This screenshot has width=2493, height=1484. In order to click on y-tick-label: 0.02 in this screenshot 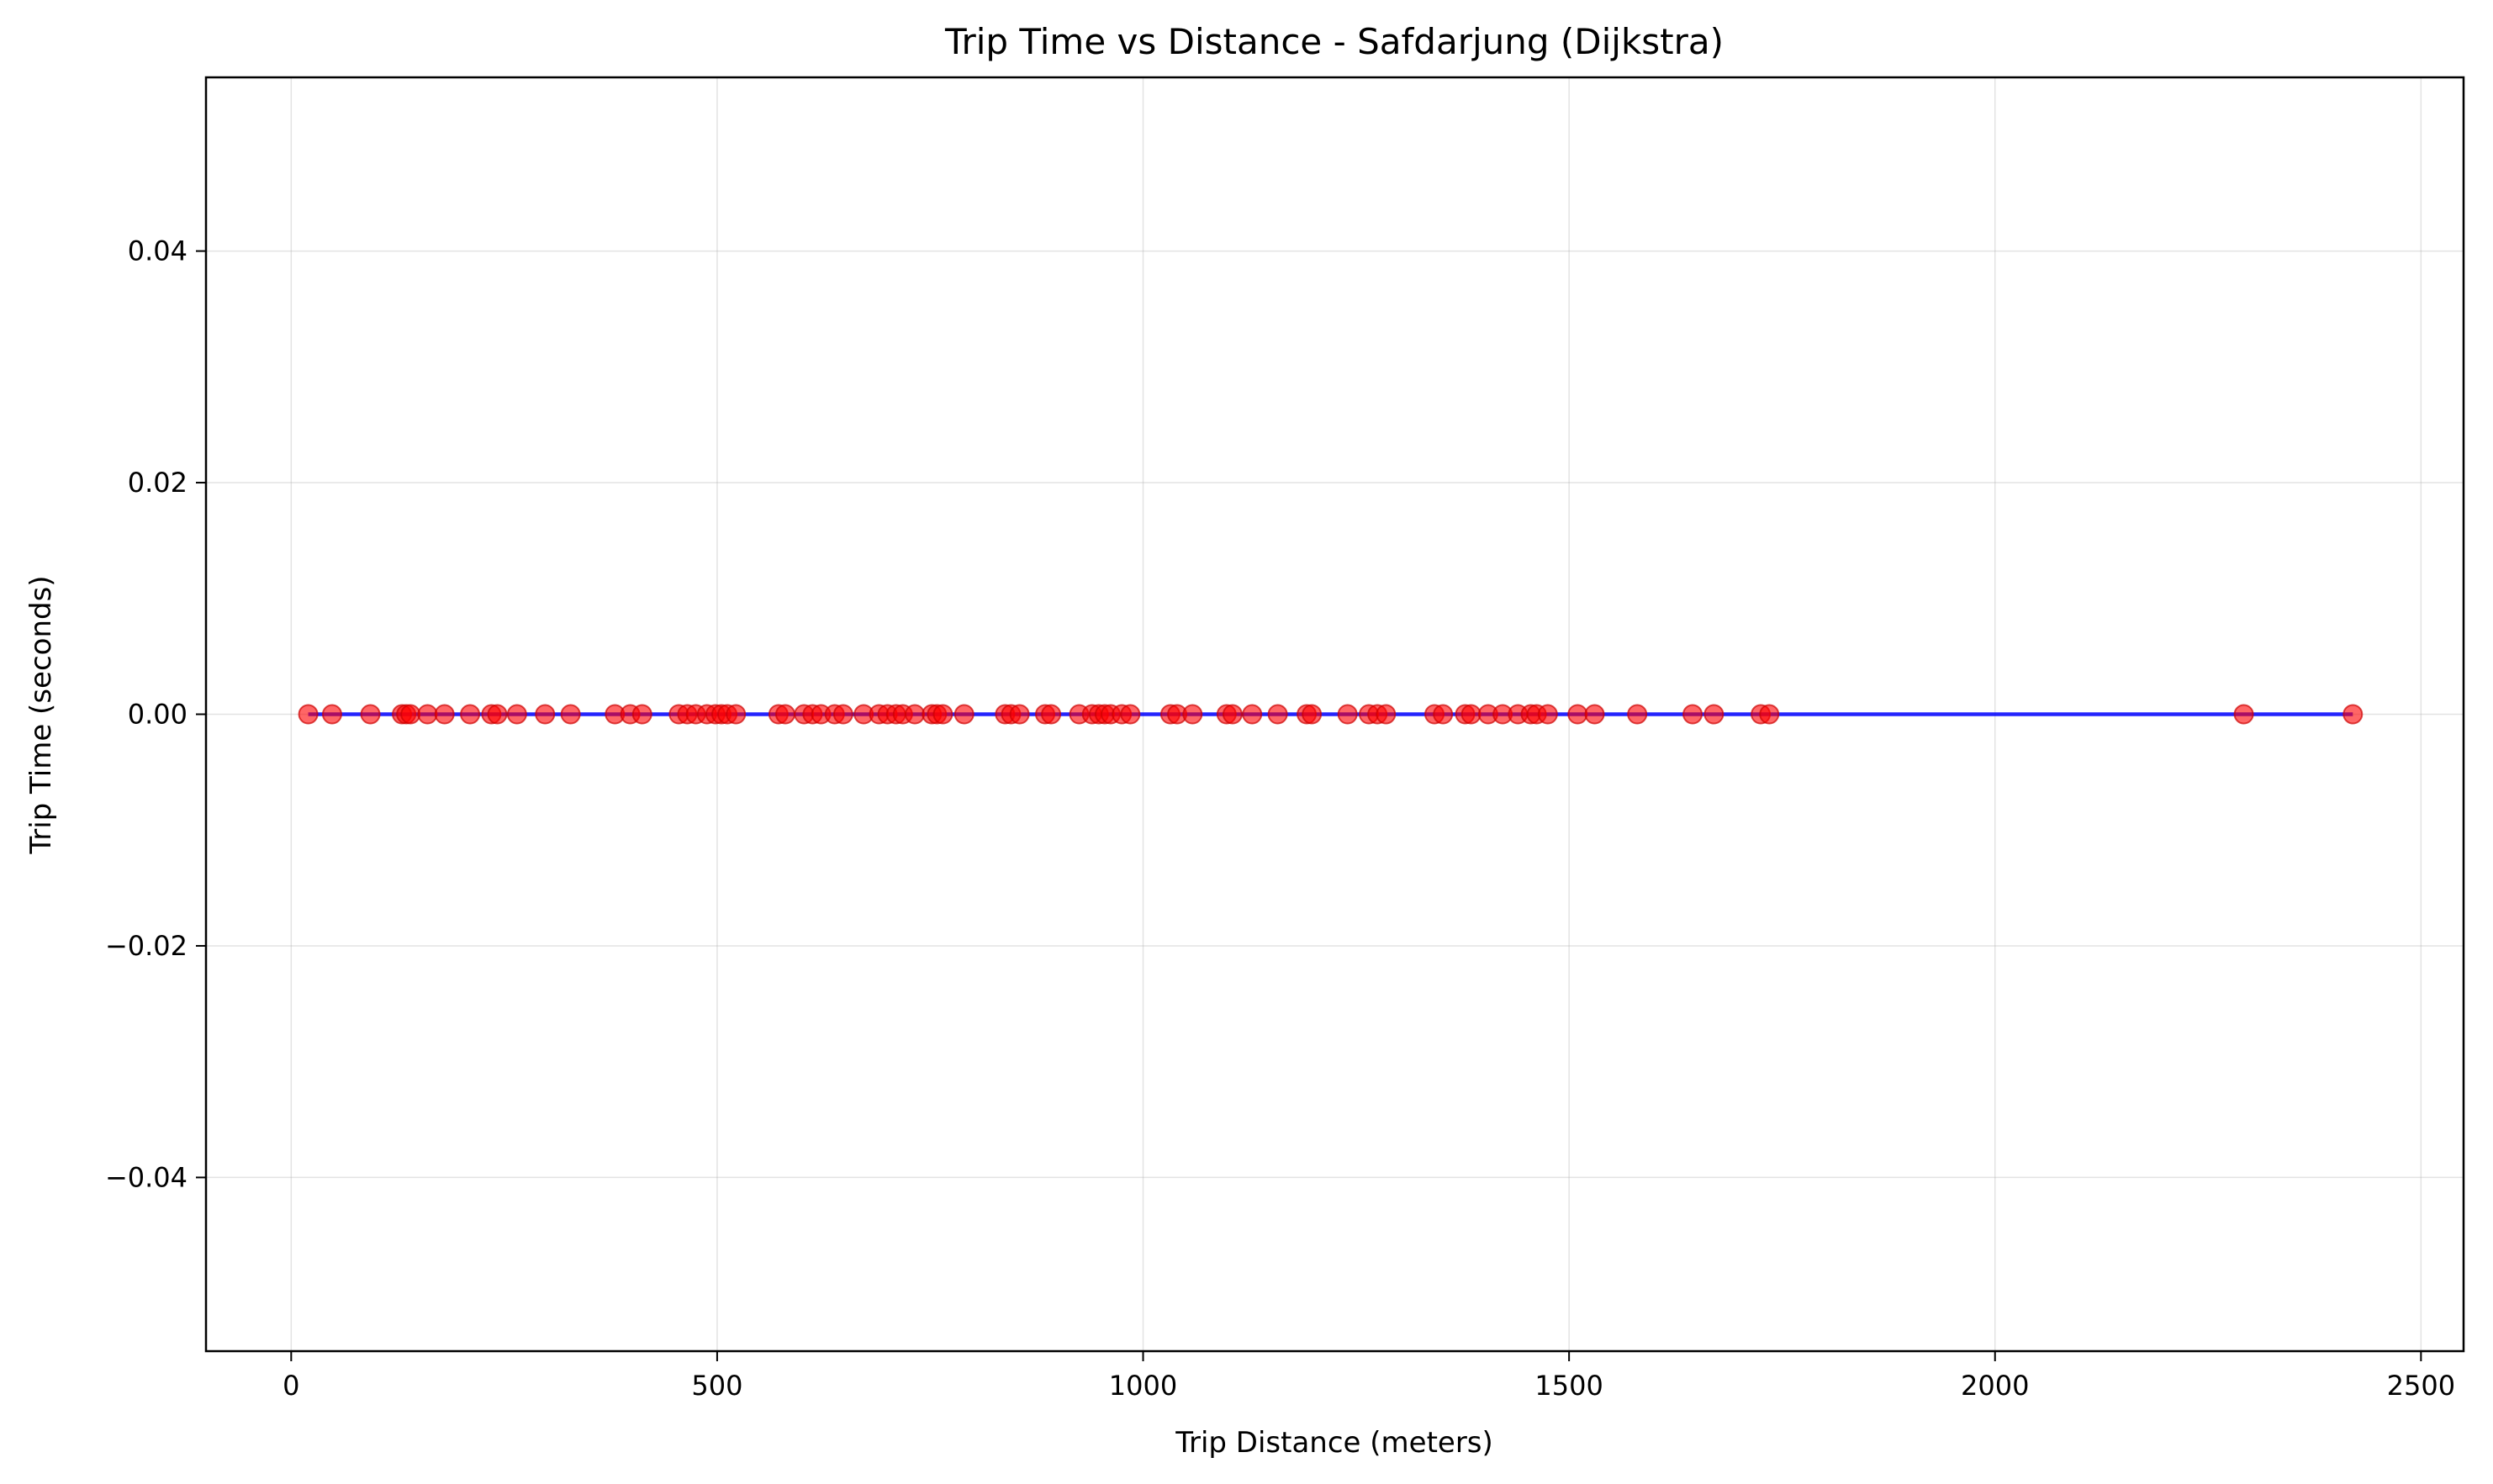, I will do `click(158, 483)`.